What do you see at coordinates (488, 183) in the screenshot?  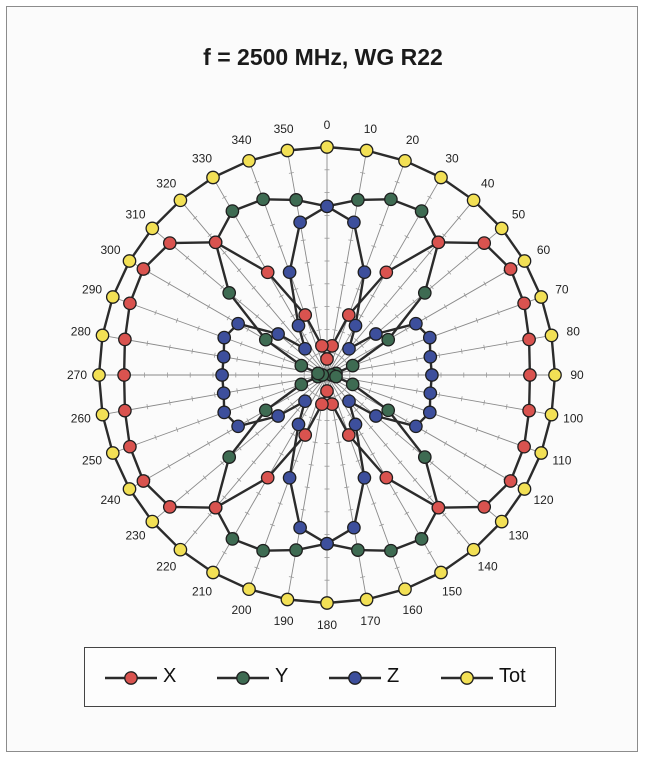 I see `angle-label-40: 40` at bounding box center [488, 183].